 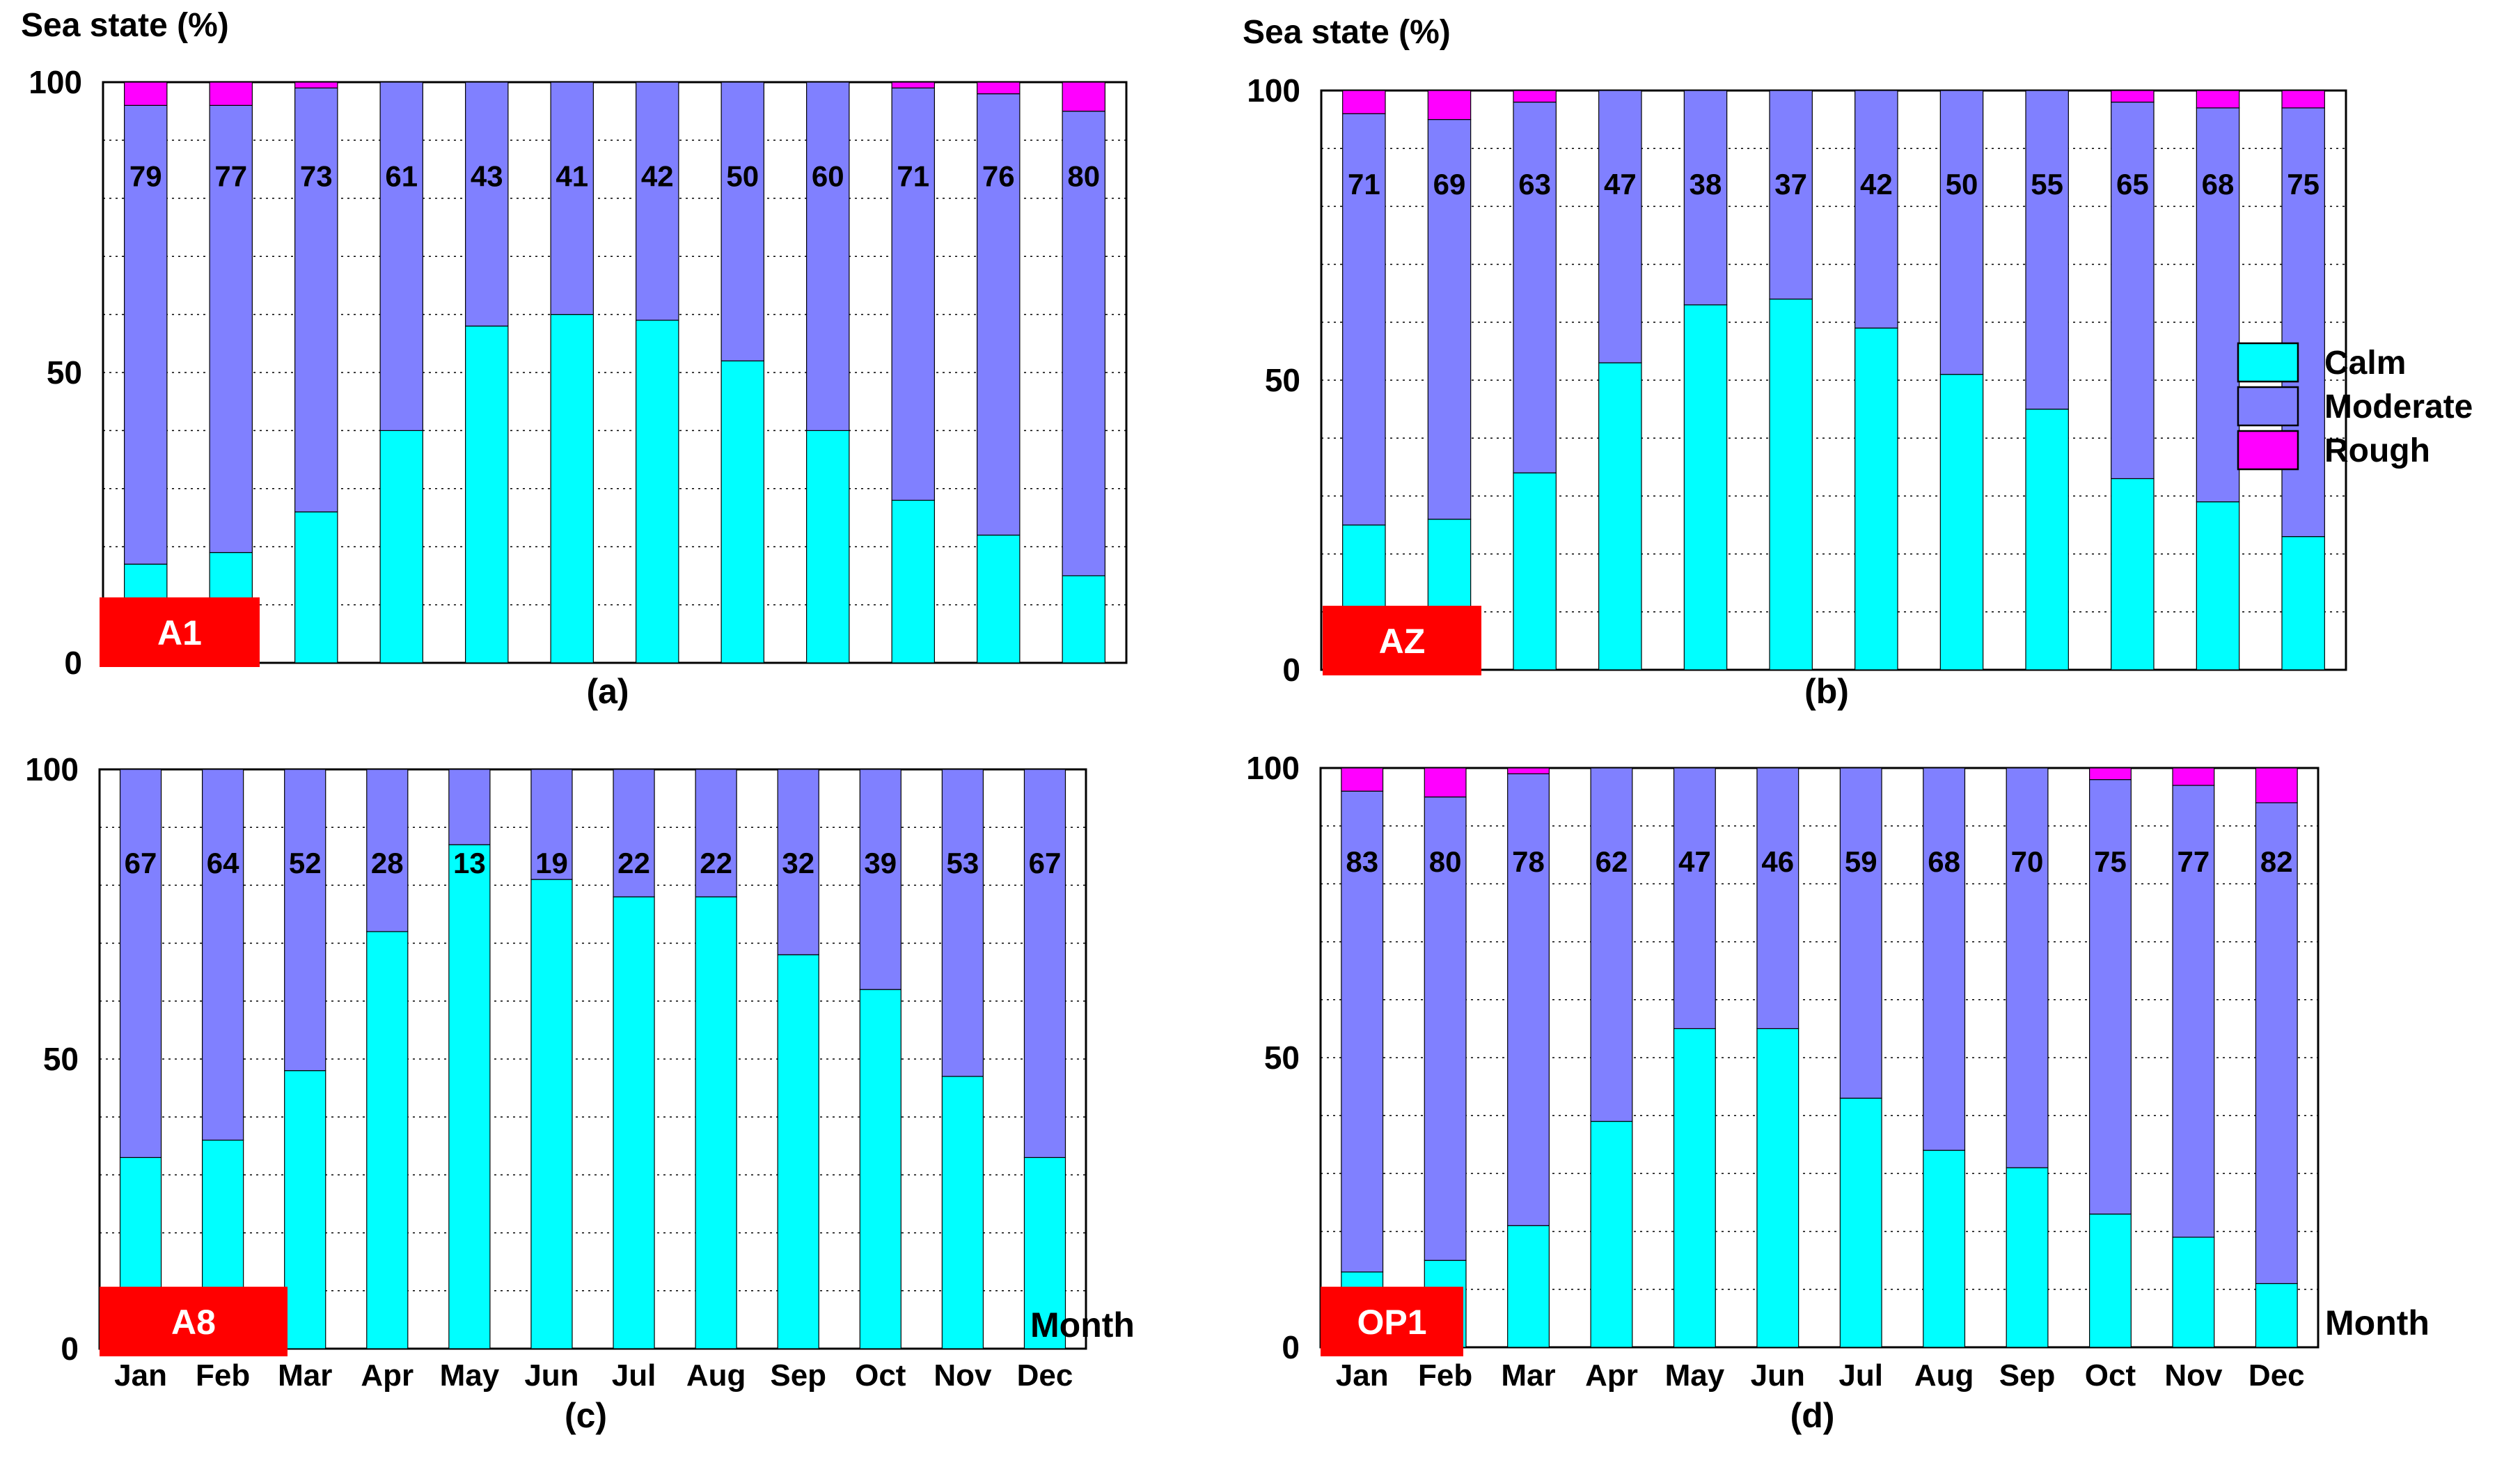 What do you see at coordinates (634, 1375) in the screenshot?
I see `x-tick-label: Jul` at bounding box center [634, 1375].